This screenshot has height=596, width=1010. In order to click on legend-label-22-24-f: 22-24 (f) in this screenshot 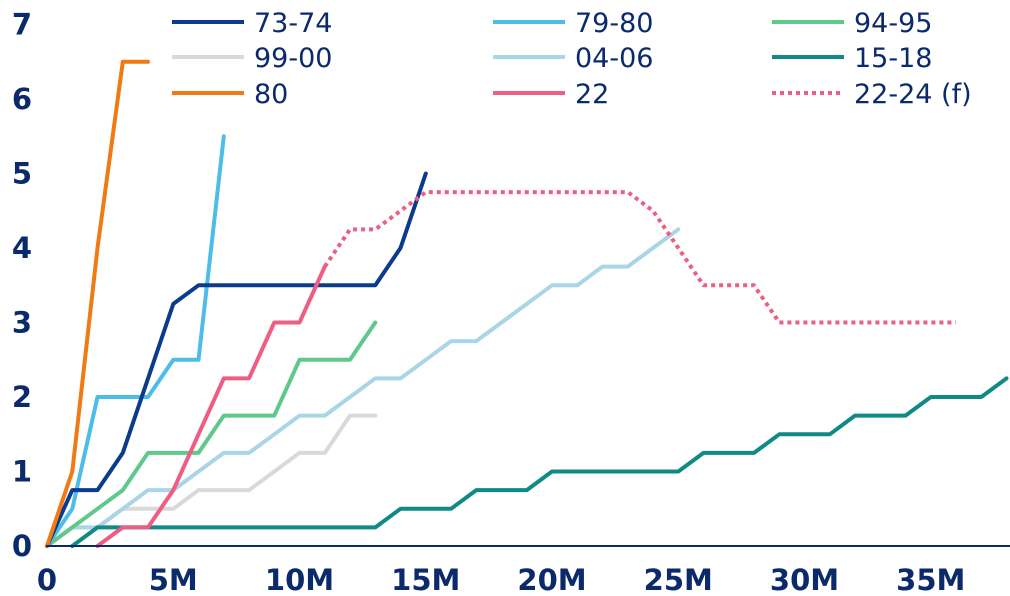, I will do `click(913, 94)`.